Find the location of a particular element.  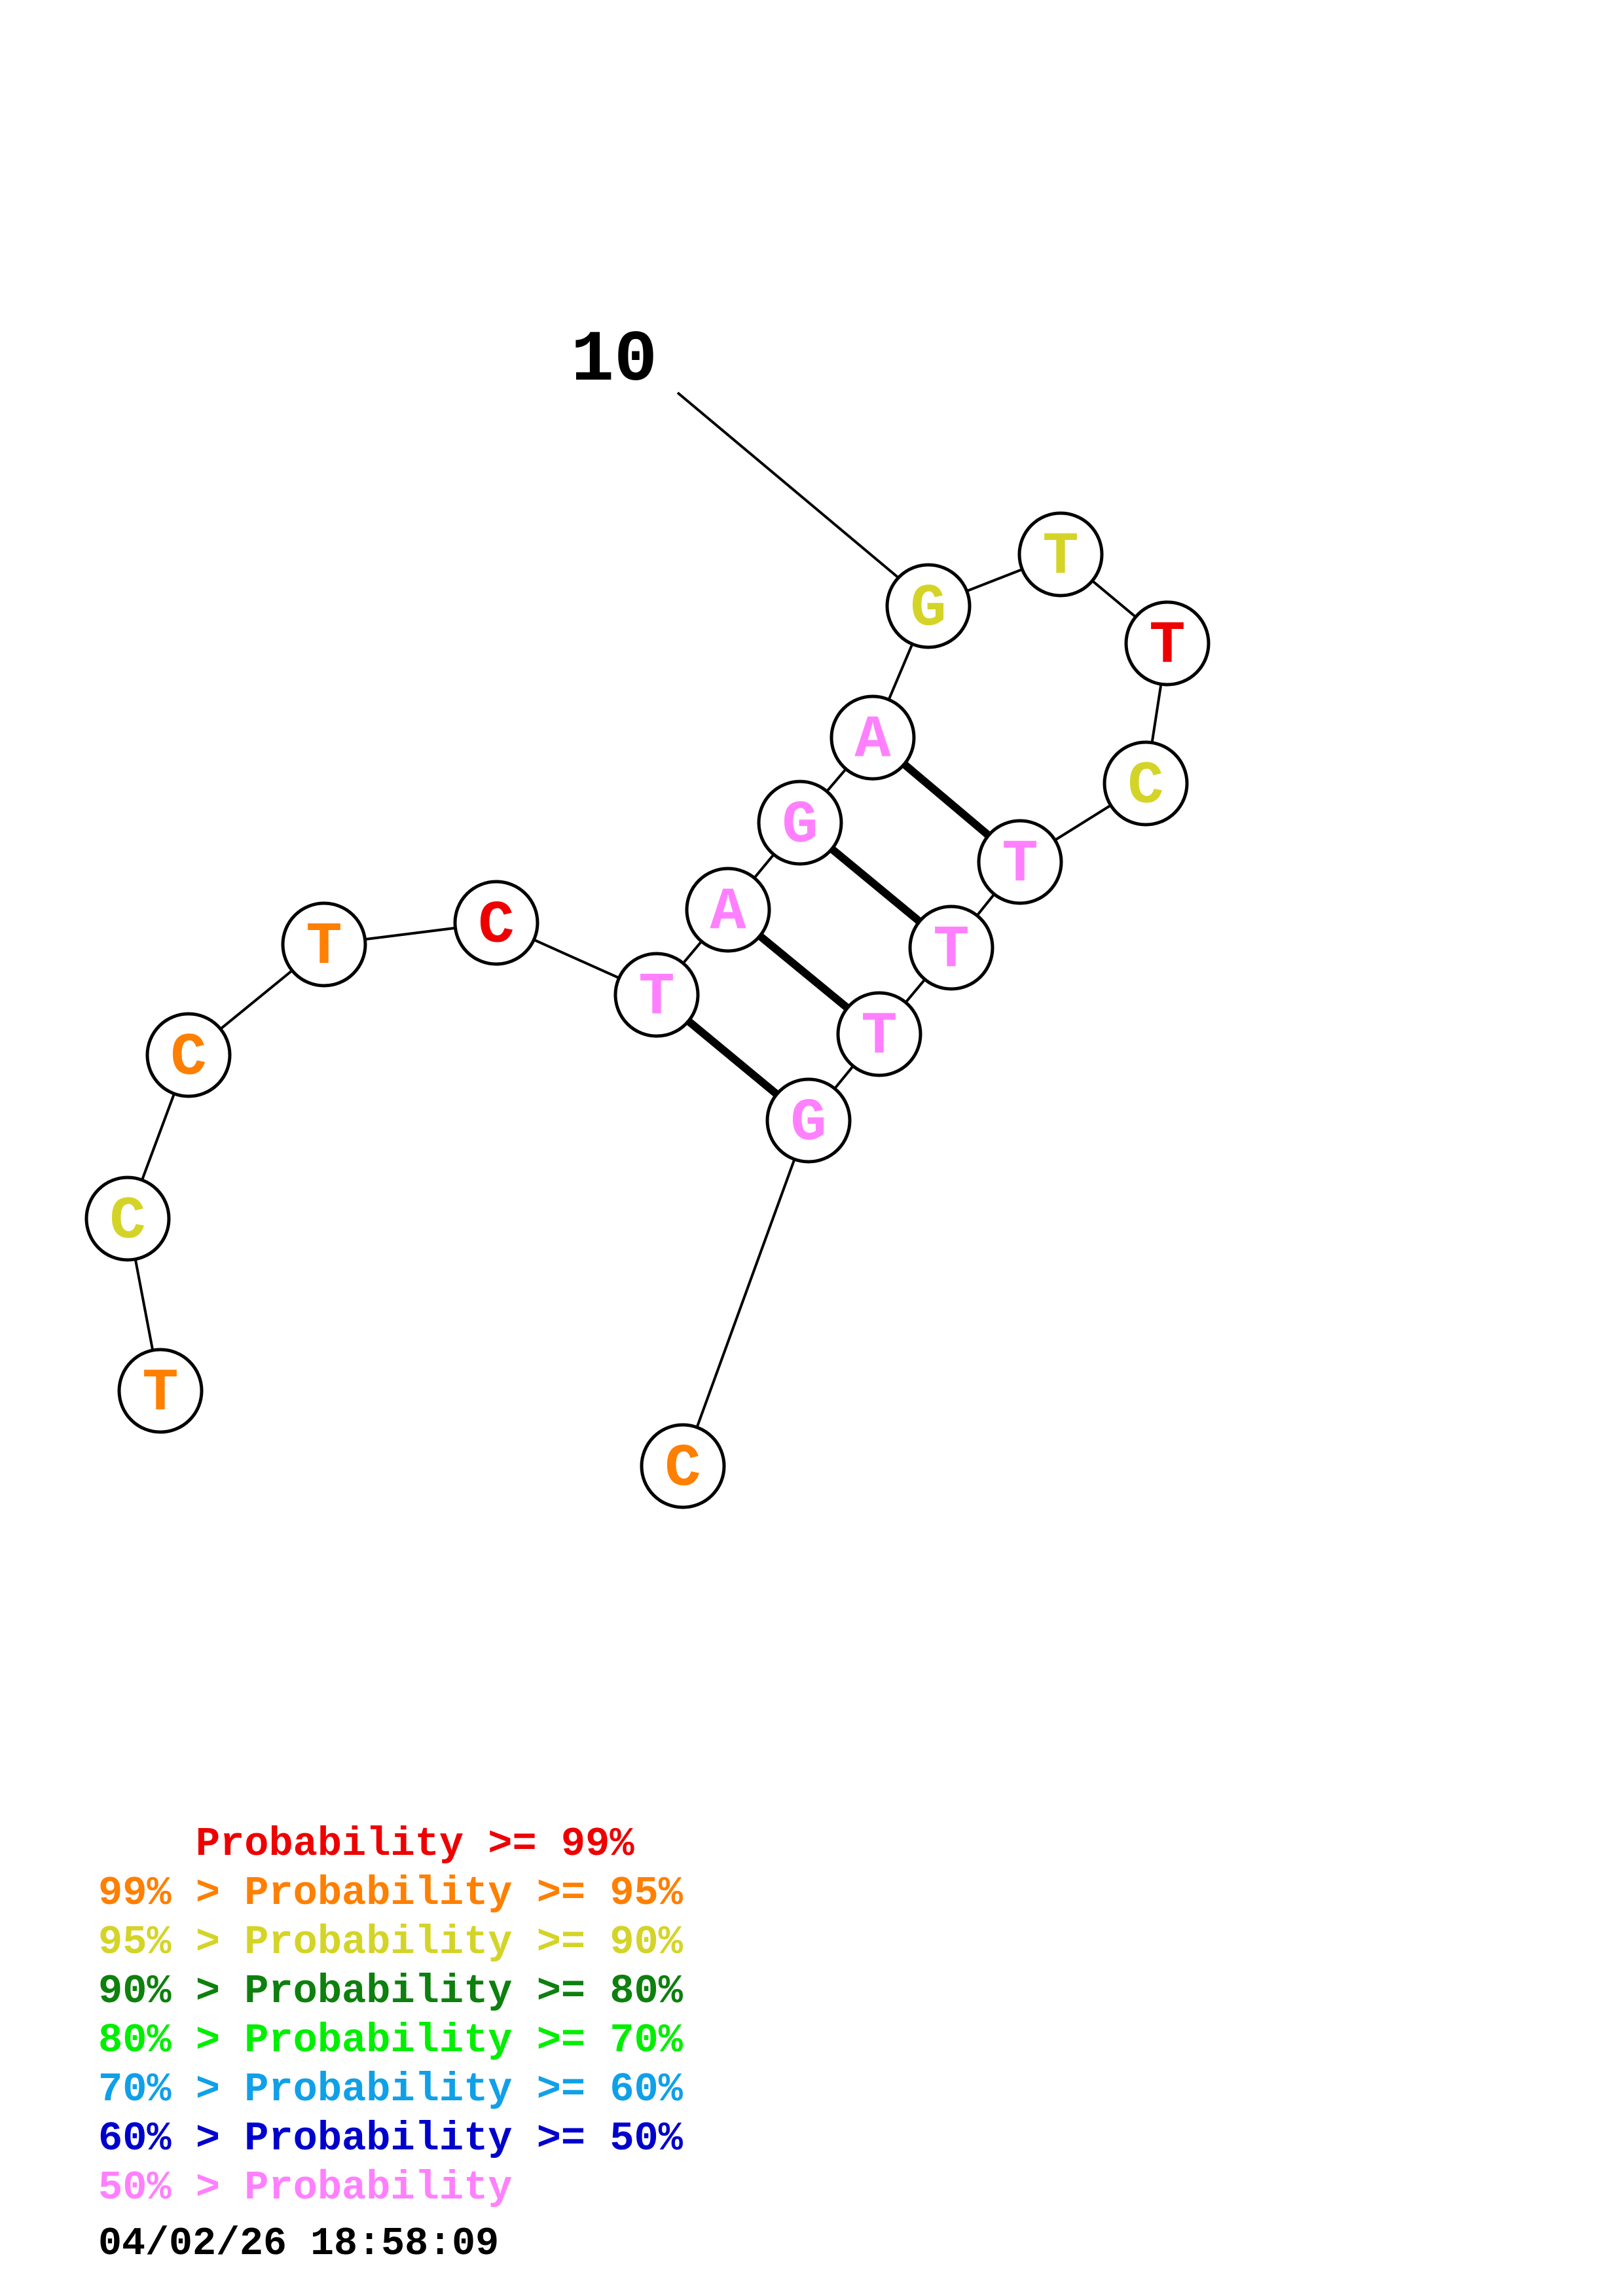

legend-row: 95% > Probability >= 90% is located at coordinates (390, 1942).